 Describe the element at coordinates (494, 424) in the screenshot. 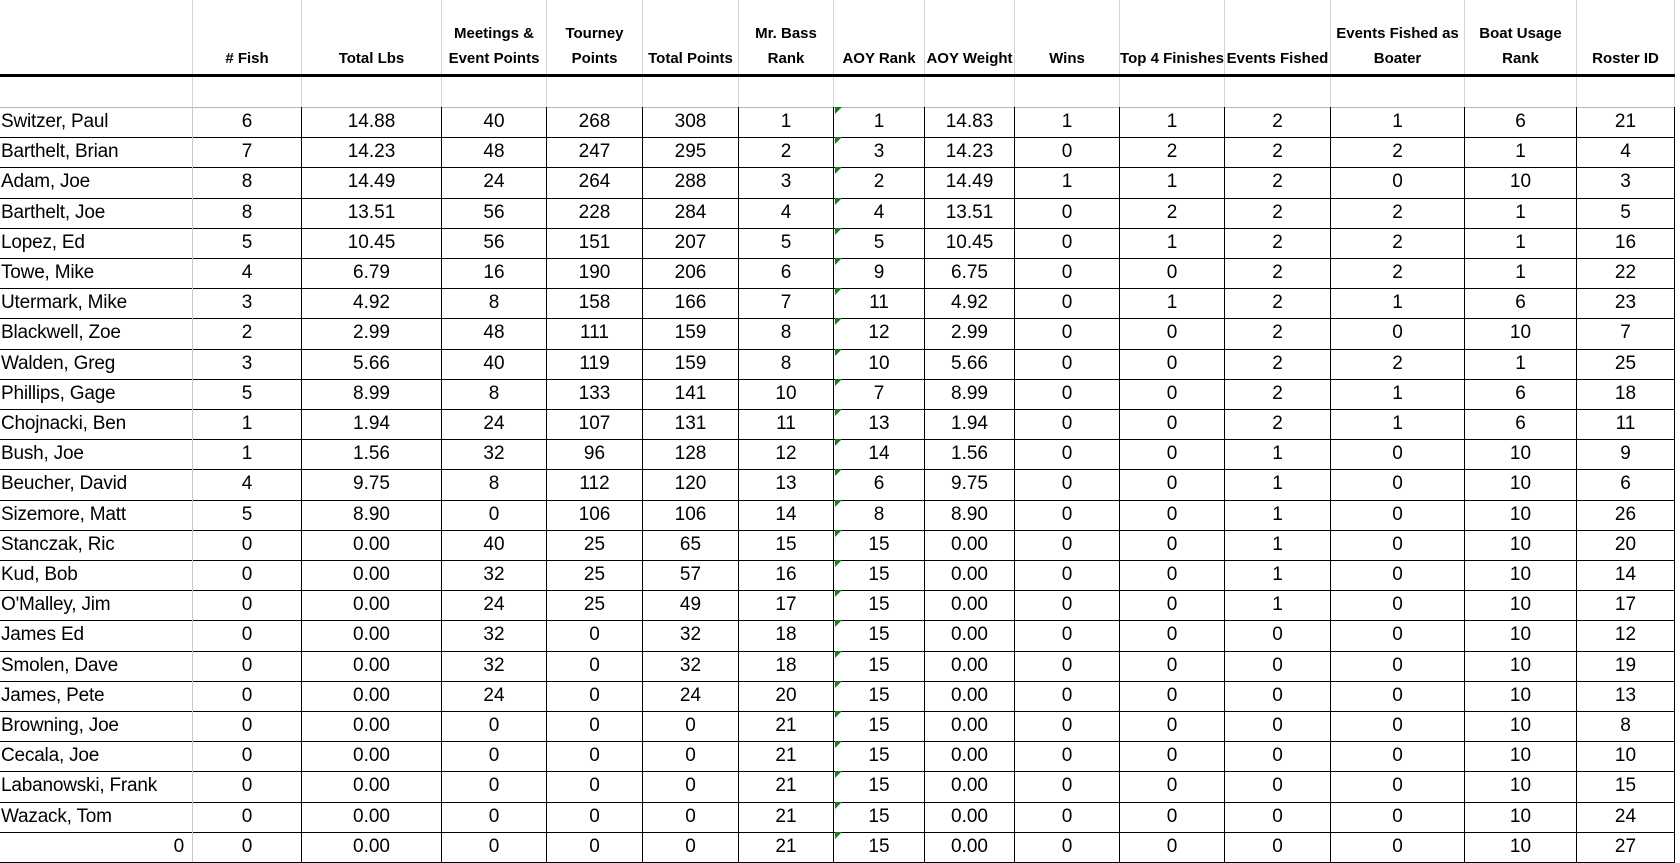

I see `cell-meeting-points: 24` at that location.